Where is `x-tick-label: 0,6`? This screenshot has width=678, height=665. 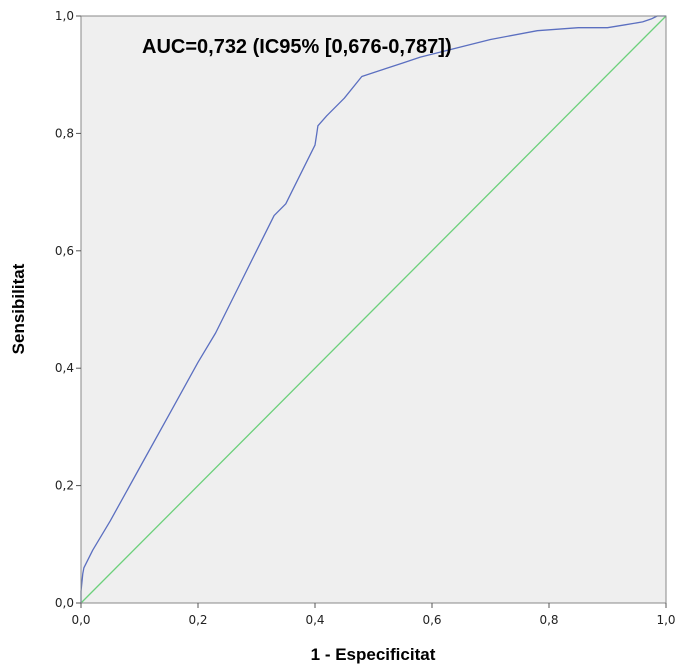 x-tick-label: 0,6 is located at coordinates (431, 620).